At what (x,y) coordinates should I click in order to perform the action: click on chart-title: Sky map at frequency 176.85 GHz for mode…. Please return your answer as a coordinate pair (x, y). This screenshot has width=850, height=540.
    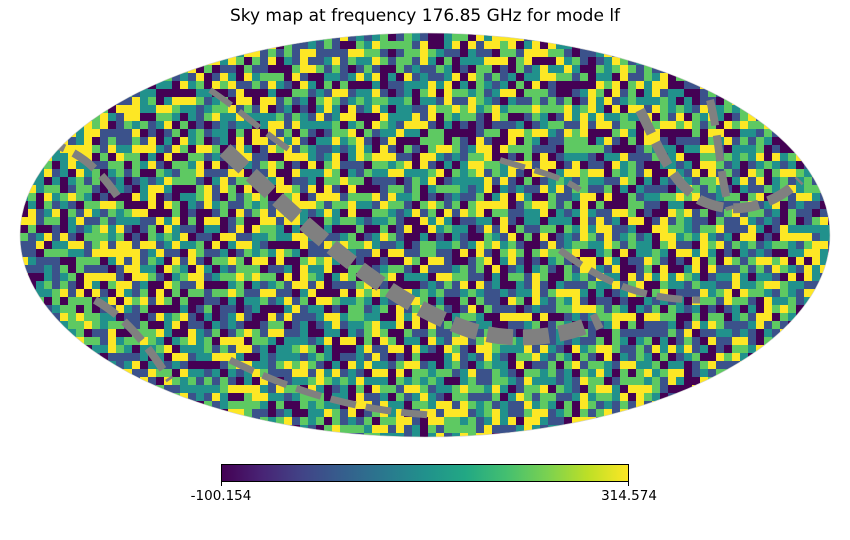
    Looking at the image, I should click on (425, 16).